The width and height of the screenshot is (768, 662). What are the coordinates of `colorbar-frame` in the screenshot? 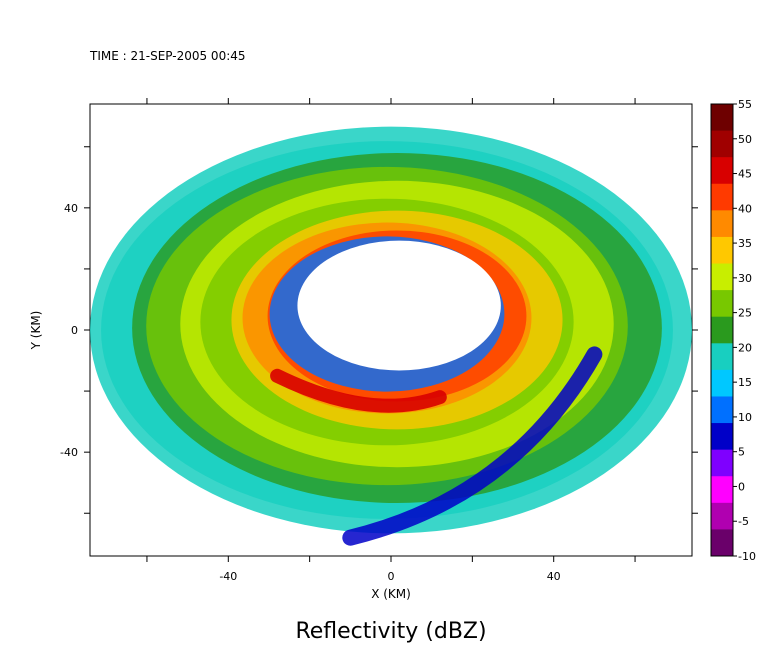 It's located at (722, 330).